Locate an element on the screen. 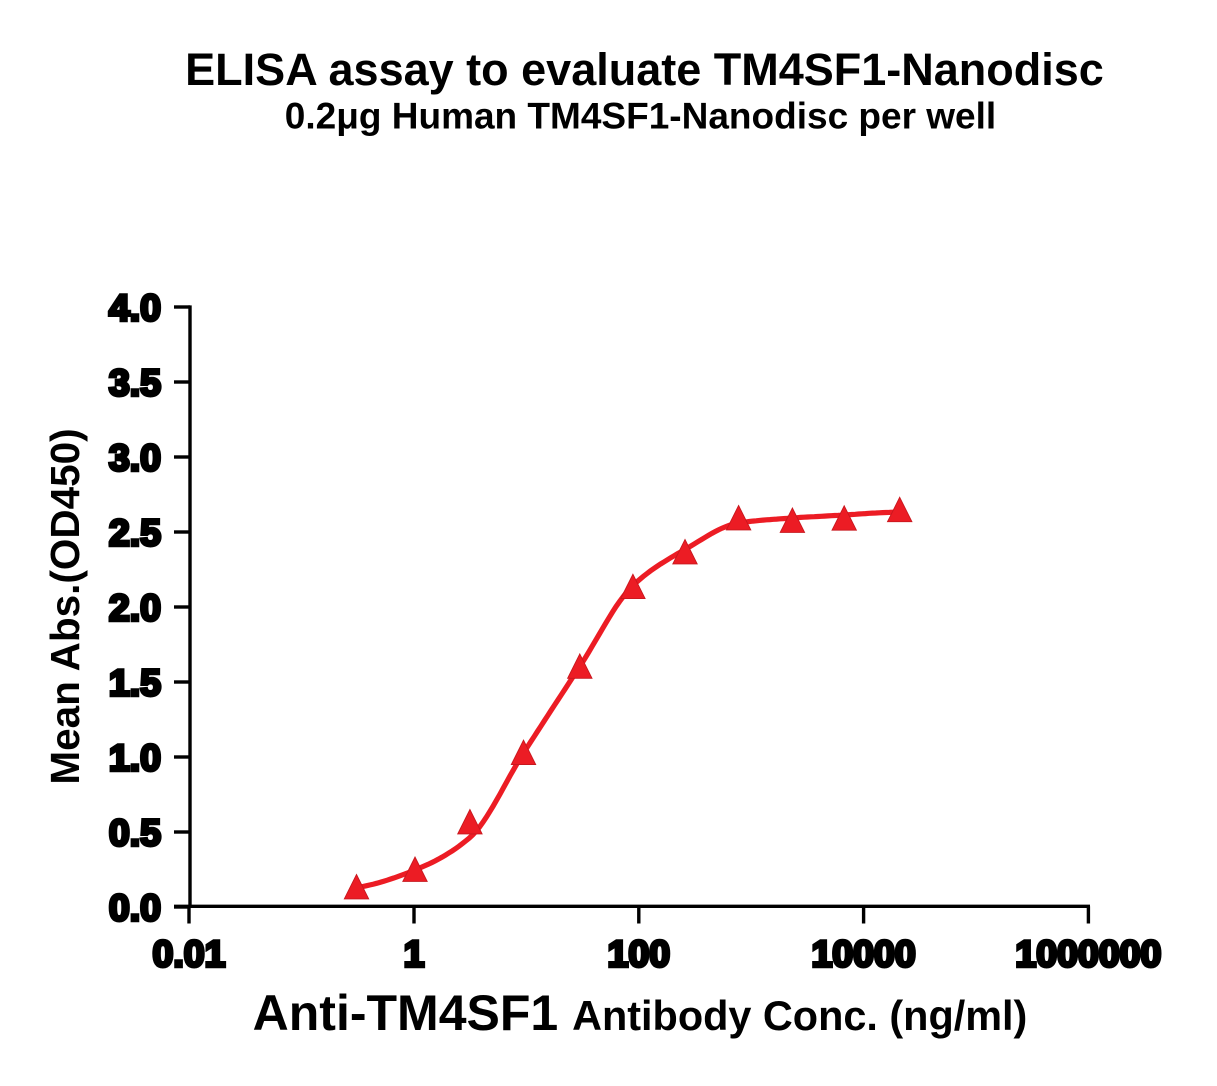  svg-text: 1 is located at coordinates (414, 954).